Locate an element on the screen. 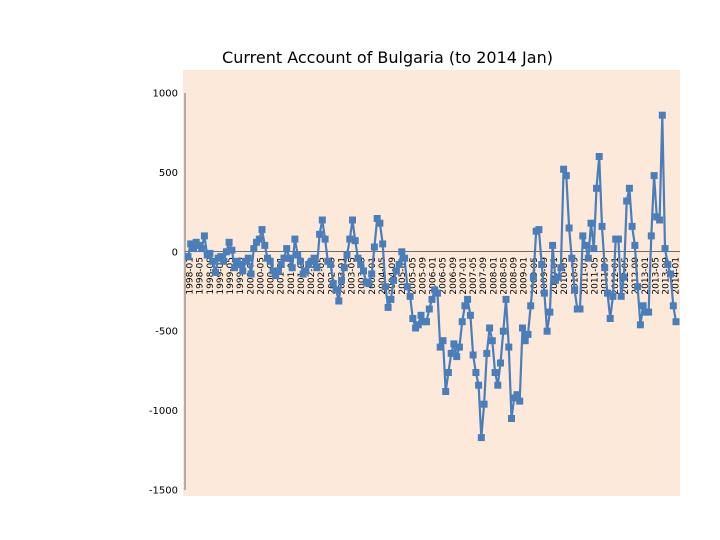 The height and width of the screenshot is (540, 720). x-tick-label: 2007-09 is located at coordinates (484, 276).